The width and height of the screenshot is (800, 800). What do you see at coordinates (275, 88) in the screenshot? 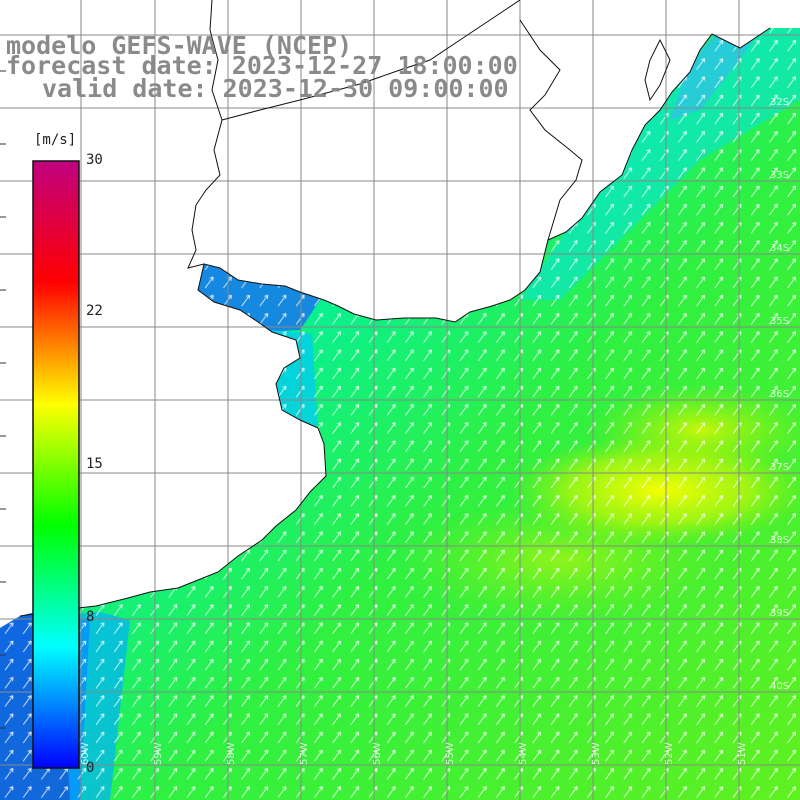
I see `title-valid-date: valid date: 2023-12-30 09:00:00` at bounding box center [275, 88].